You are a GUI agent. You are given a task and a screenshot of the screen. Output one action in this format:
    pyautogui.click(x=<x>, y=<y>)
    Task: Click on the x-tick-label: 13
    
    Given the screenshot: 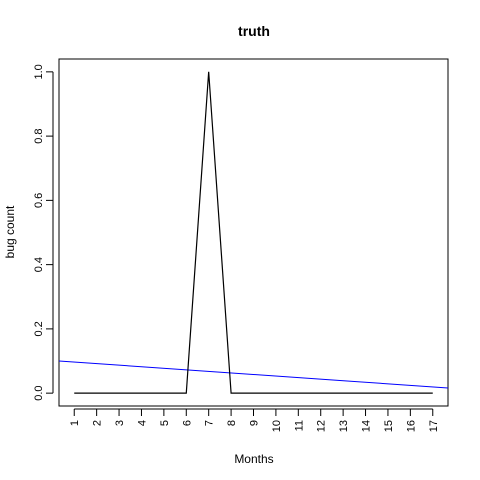 What is the action you would take?
    pyautogui.click(x=344, y=426)
    